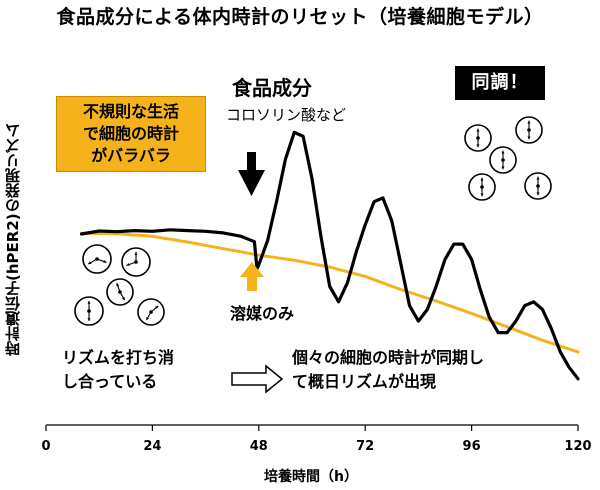 The image size is (600, 490). I want to click on callout-line-3: がバラバラ, so click(131, 155).